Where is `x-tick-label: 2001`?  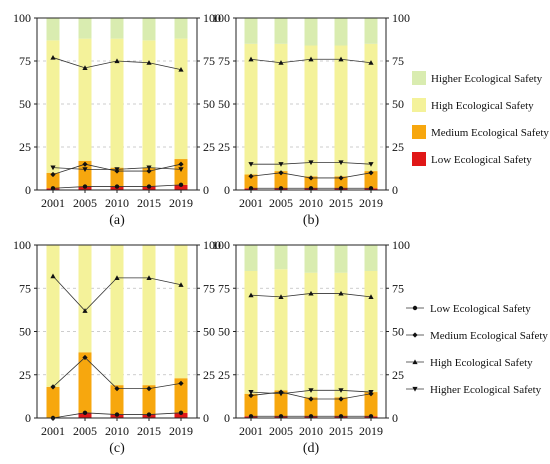
x-tick-label: 2001 is located at coordinates (251, 431).